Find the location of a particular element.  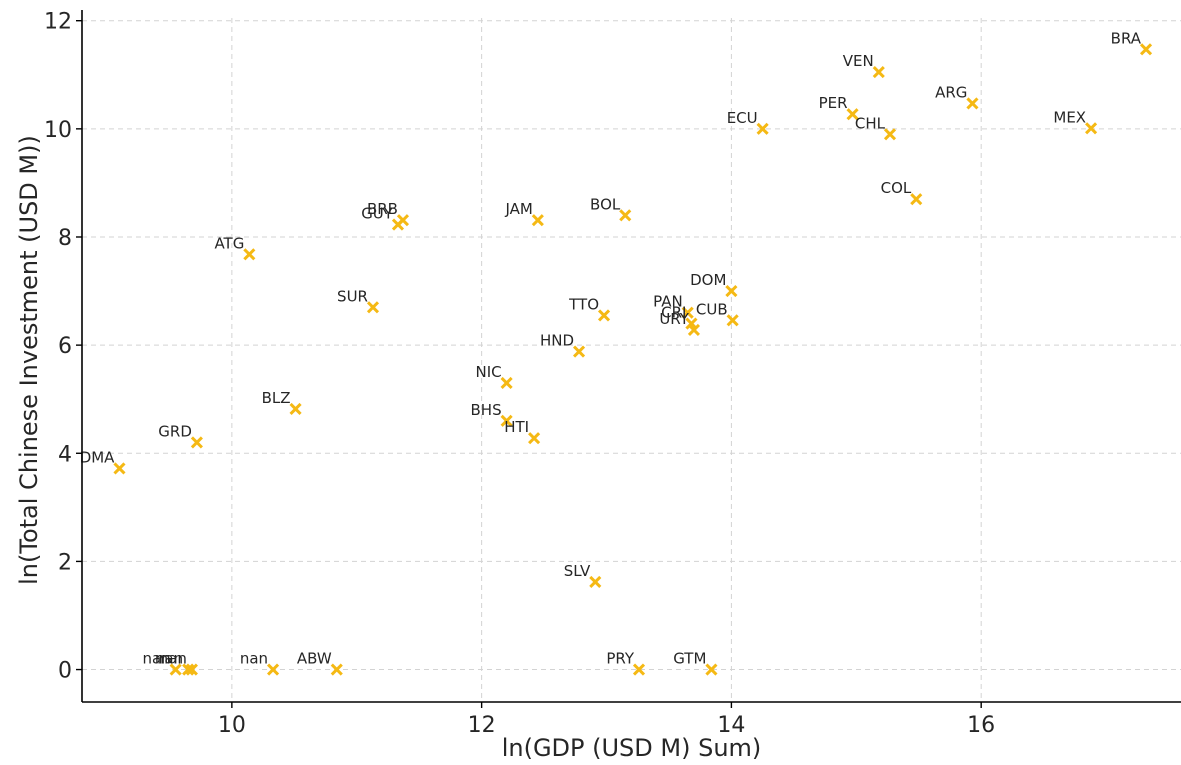

data-point: GUY is located at coordinates (383, 218).